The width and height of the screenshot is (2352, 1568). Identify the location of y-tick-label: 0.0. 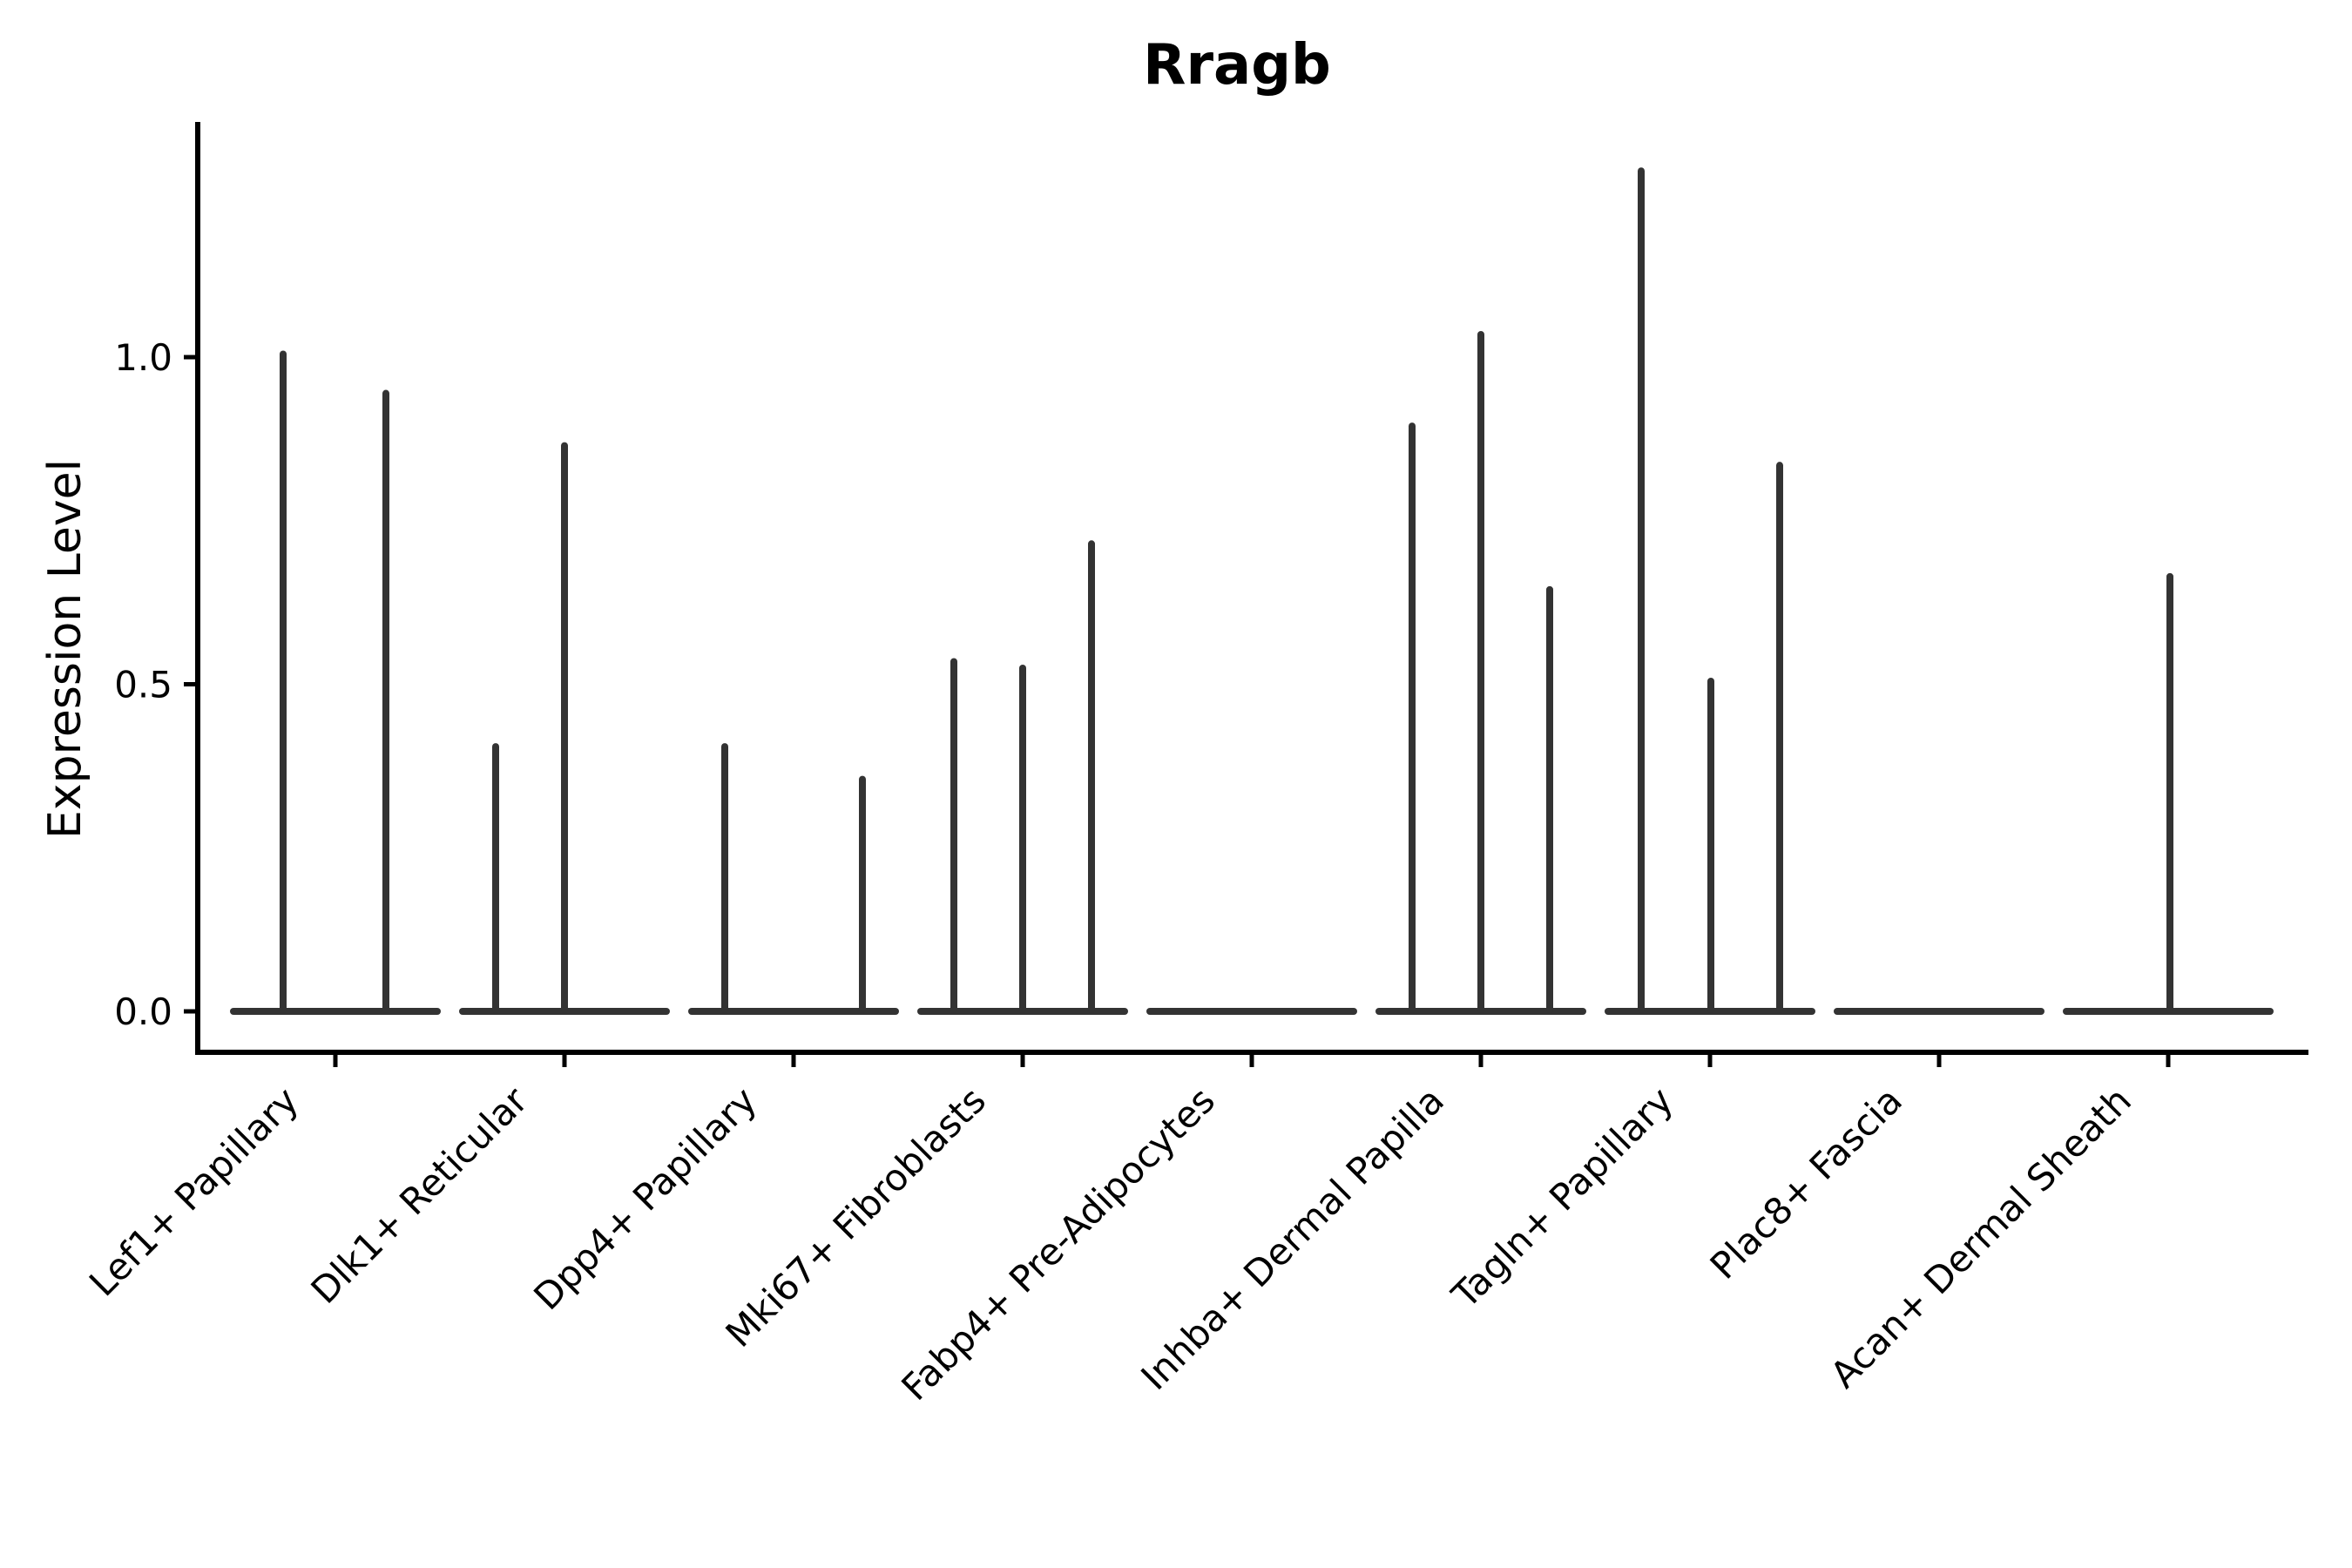
(143, 1012).